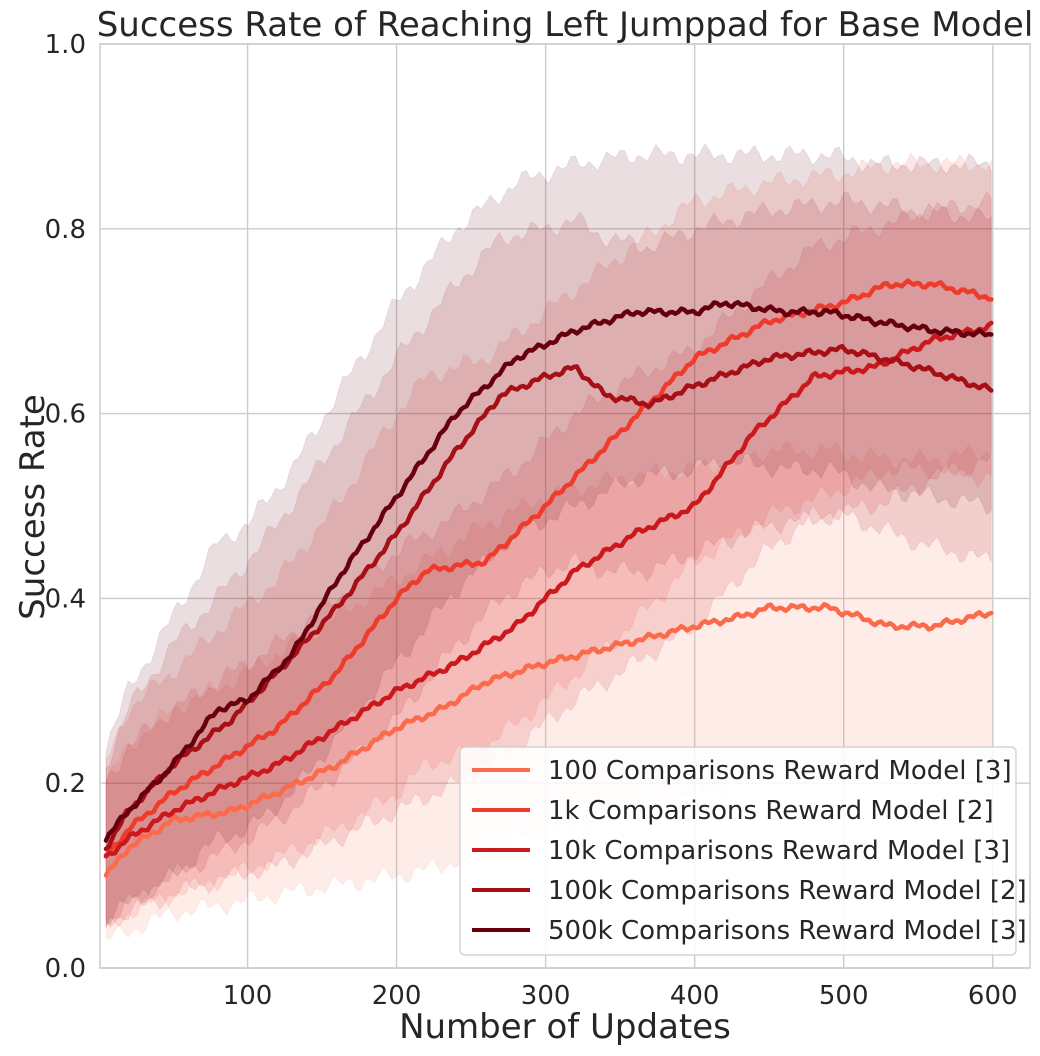 The image size is (1040, 1056). Describe the element at coordinates (397, 996) in the screenshot. I see `x-tick-label: 200` at that location.